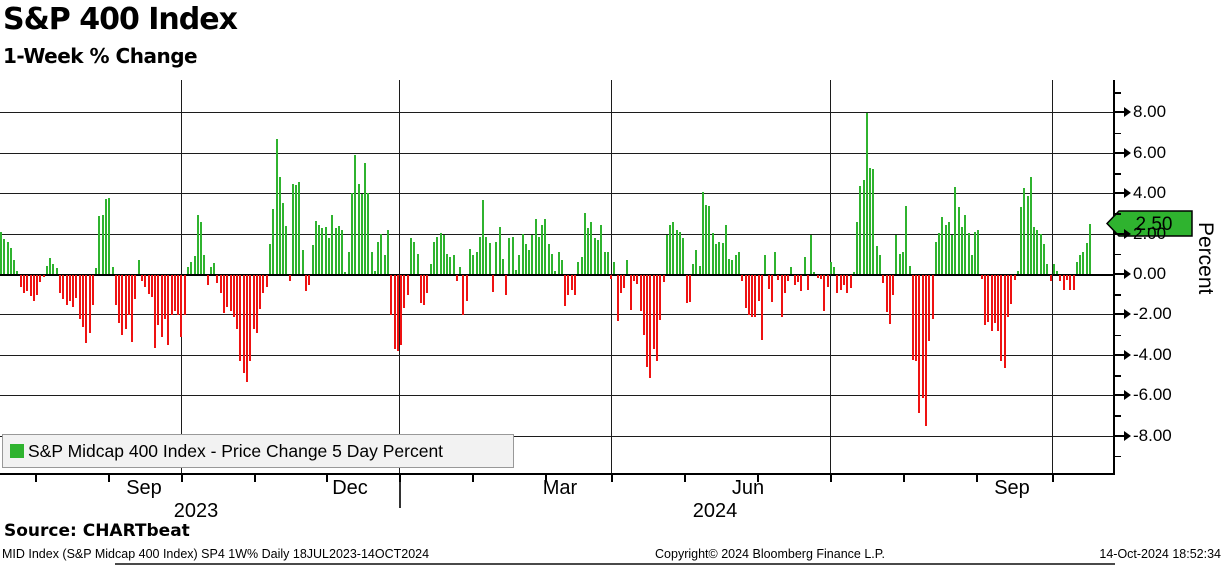 Image resolution: width=1224 pixels, height=566 pixels. Describe the element at coordinates (350, 488) in the screenshot. I see `x-axis-month-label: Dec` at that location.